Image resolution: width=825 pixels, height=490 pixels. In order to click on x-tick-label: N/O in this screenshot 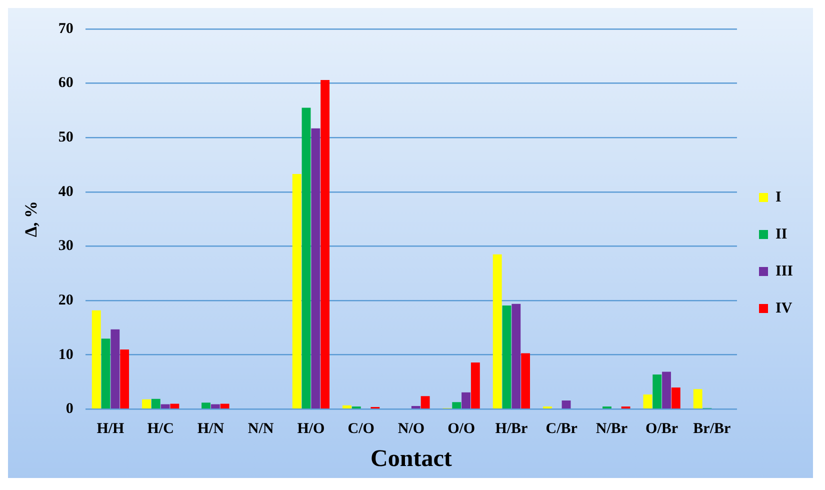, I will do `click(411, 429)`.